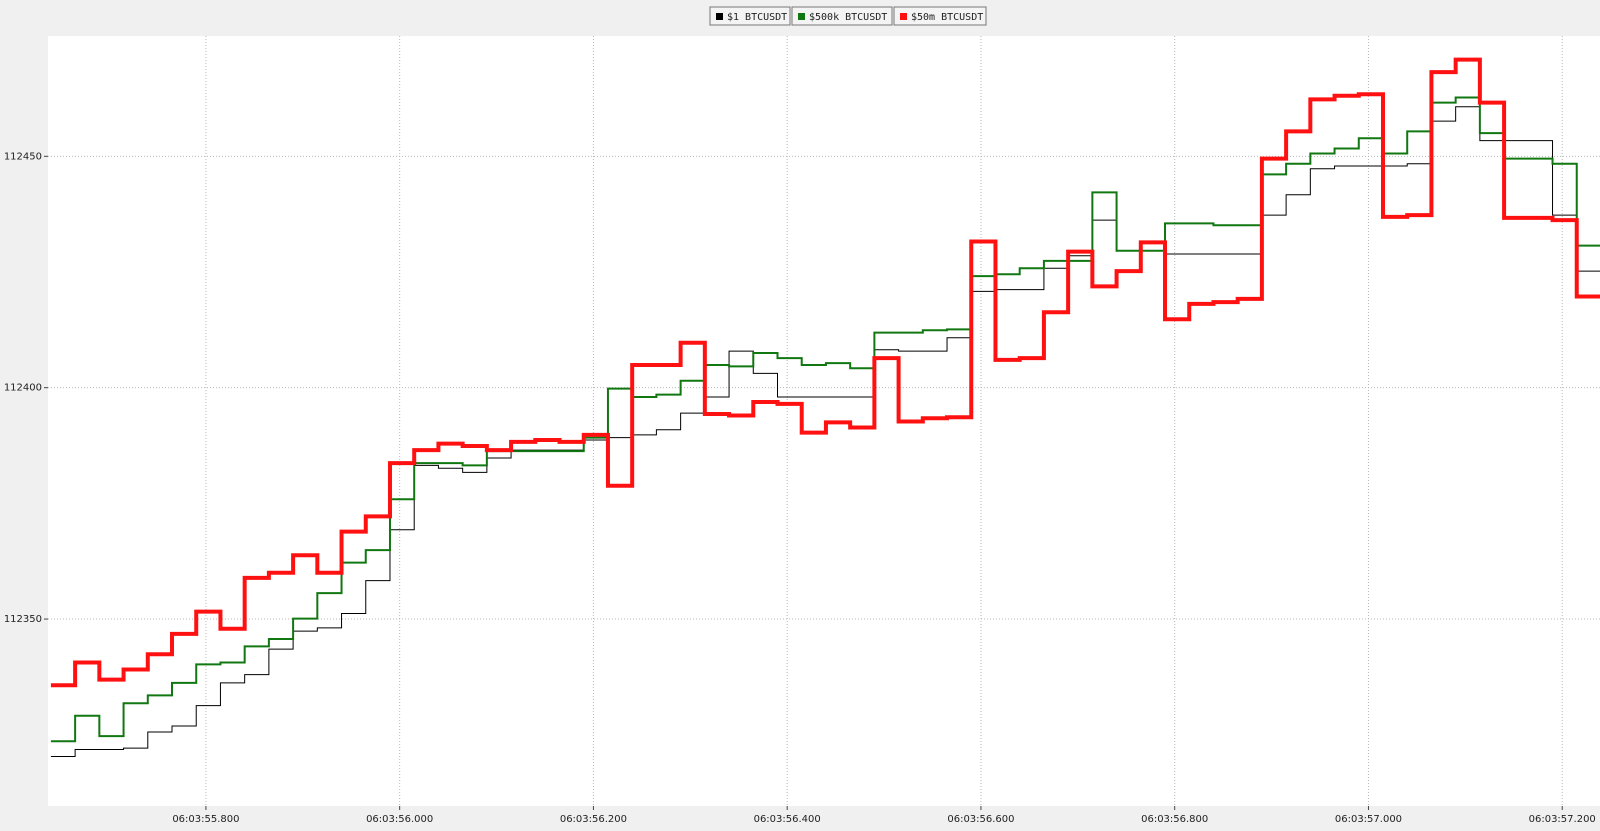  Describe the element at coordinates (1174, 819) in the screenshot. I see `x-tick-label: 06:03:56.800` at that location.